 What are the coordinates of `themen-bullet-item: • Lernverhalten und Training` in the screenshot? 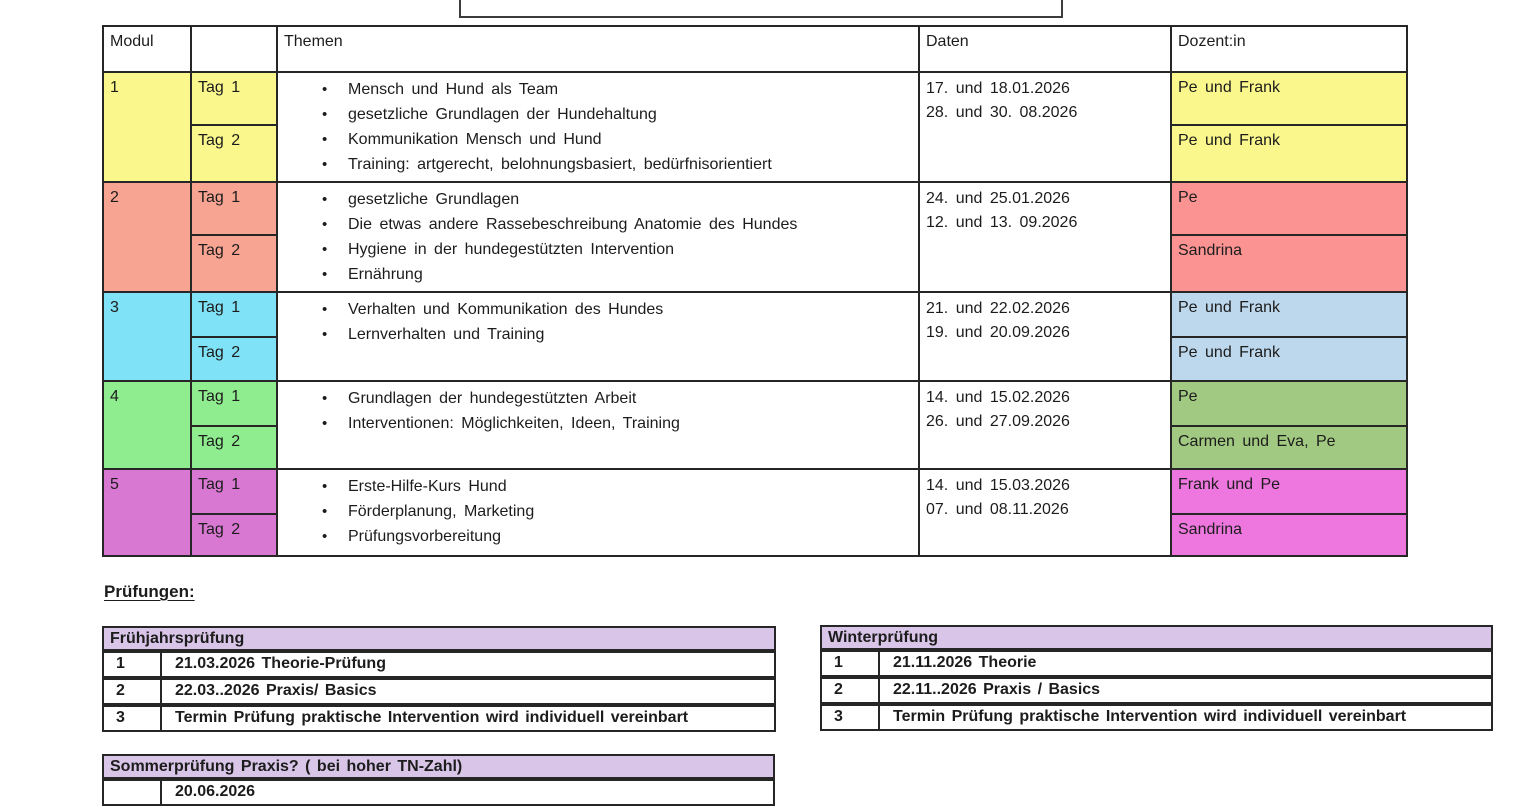 It's located at (598, 334).